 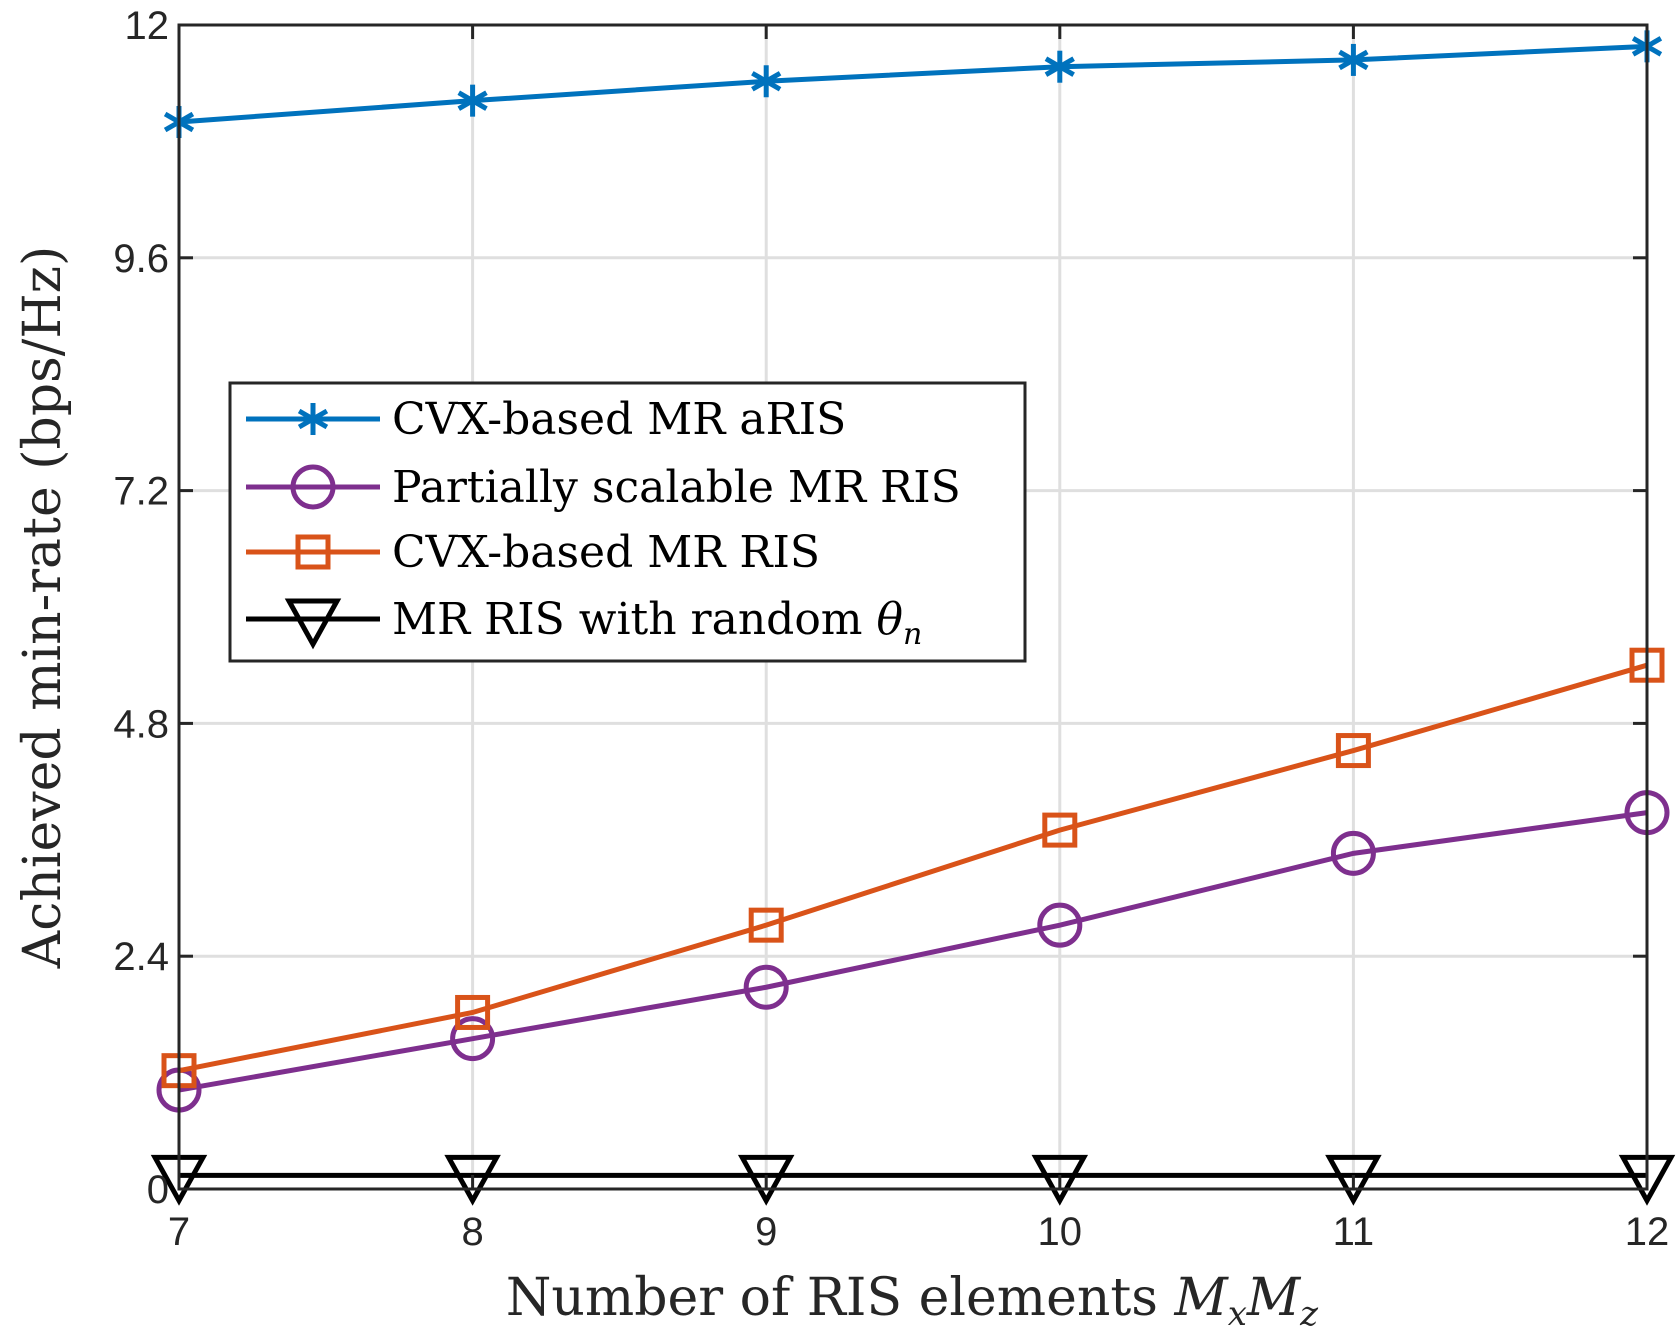 I want to click on x-tick-label: 7, so click(x=179, y=1232).